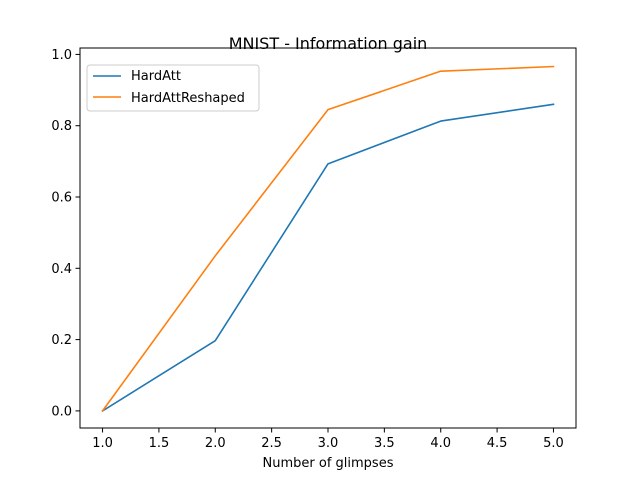 The height and width of the screenshot is (480, 640). I want to click on x-tick-label: 2.0, so click(215, 443).